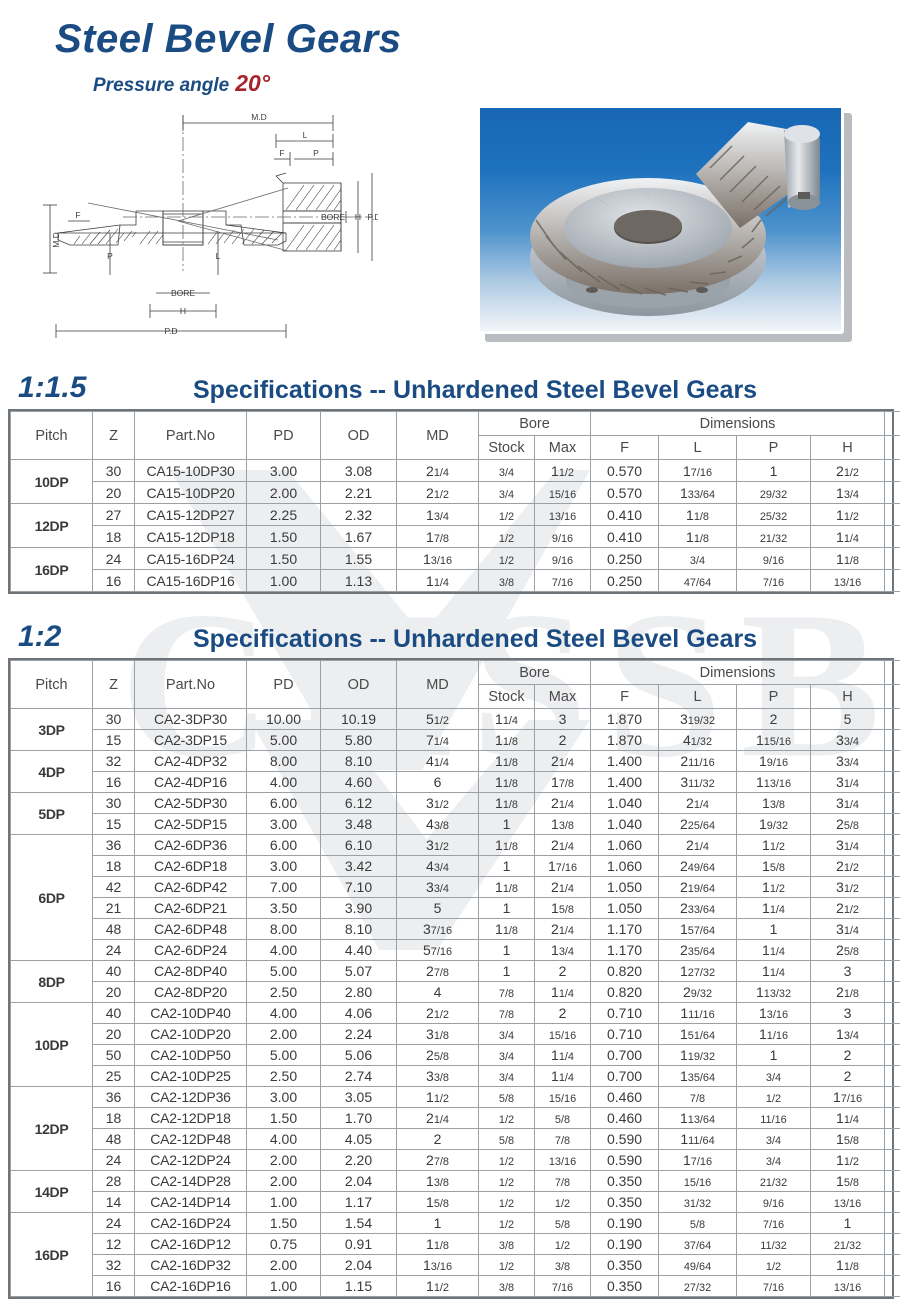  What do you see at coordinates (892, 740) in the screenshot?
I see `cell-wt: 13.7` at bounding box center [892, 740].